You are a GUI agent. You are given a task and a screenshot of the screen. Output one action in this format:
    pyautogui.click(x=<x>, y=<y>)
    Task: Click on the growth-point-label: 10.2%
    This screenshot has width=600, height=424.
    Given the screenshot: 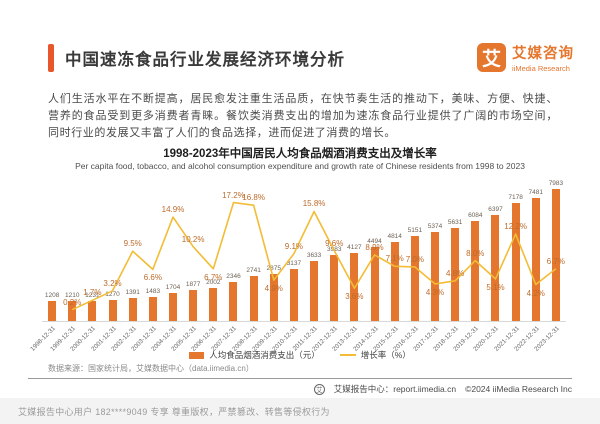 What is the action you would take?
    pyautogui.click(x=193, y=239)
    